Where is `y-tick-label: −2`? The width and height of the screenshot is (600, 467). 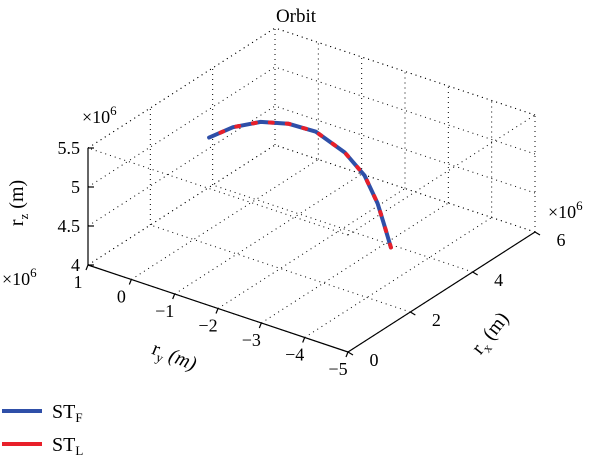 y-tick-label: −2 is located at coordinates (207, 326).